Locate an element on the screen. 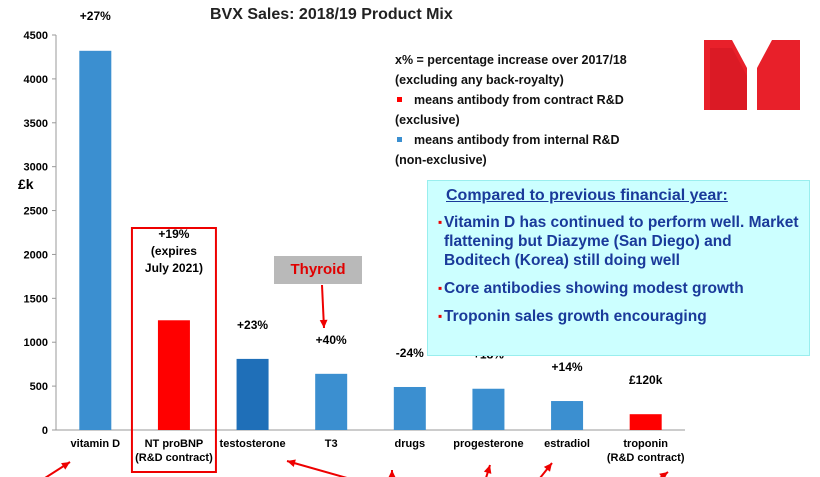  y-tick-label: 4500 is located at coordinates (36, 36).